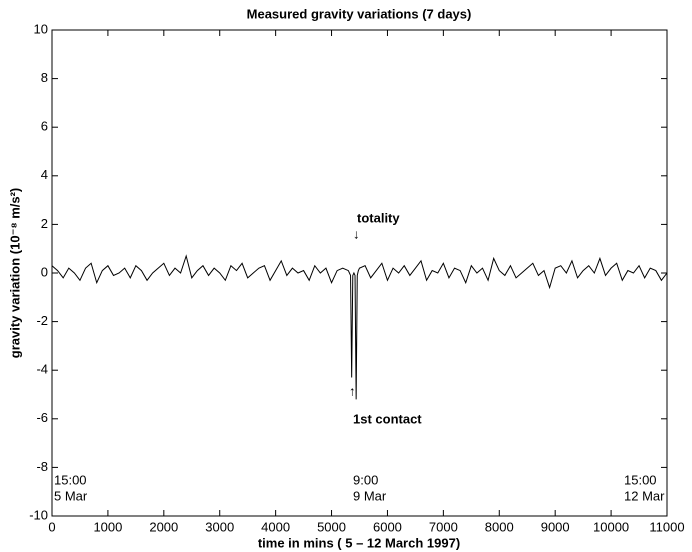 This screenshot has height=552, width=692. I want to click on x-tick-label: 9000, so click(555, 526).